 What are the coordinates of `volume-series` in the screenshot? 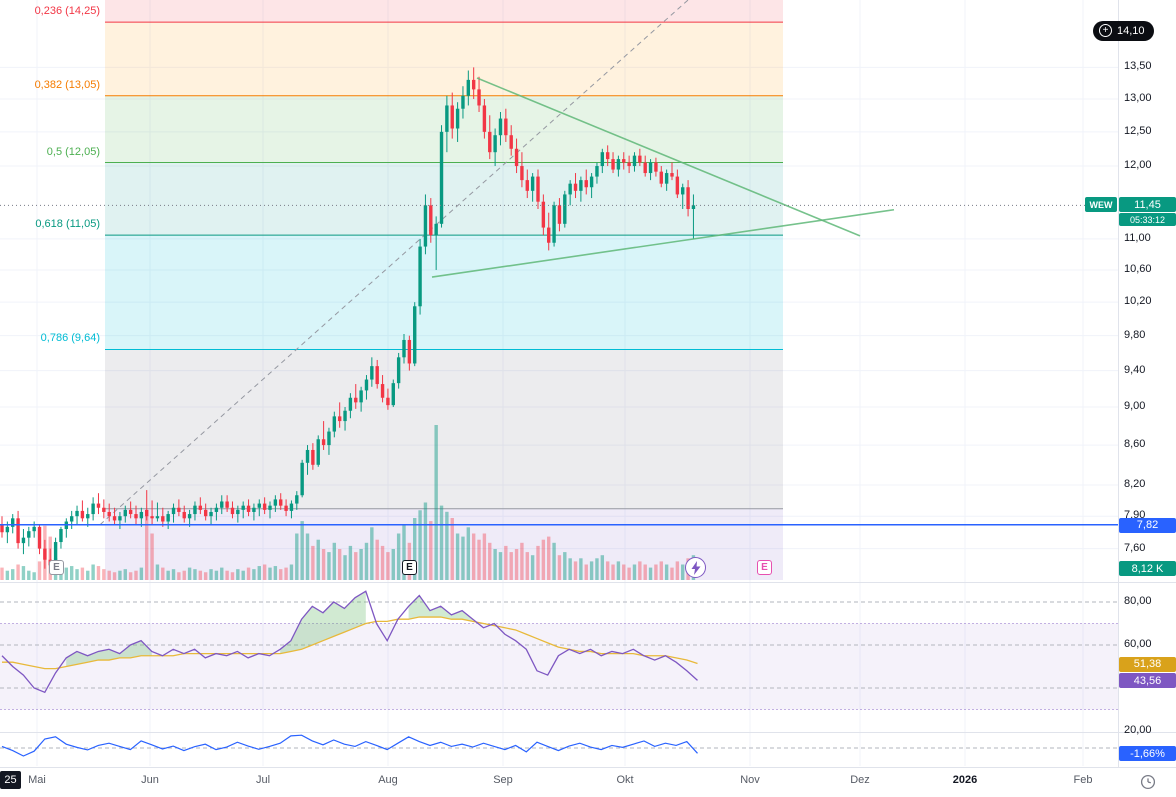 It's located at (348, 502).